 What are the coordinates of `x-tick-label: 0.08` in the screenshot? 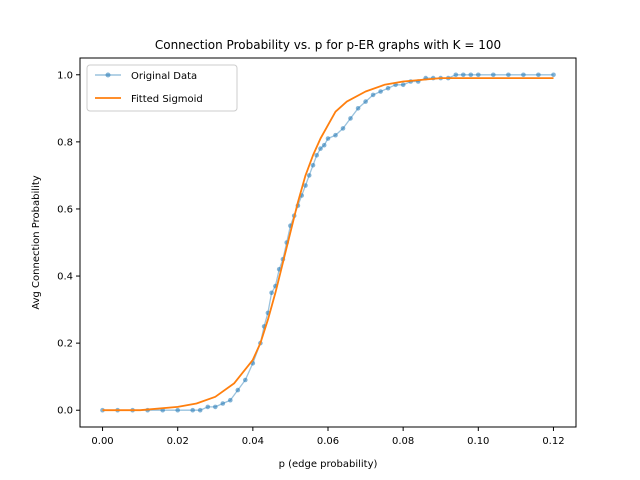 It's located at (403, 441).